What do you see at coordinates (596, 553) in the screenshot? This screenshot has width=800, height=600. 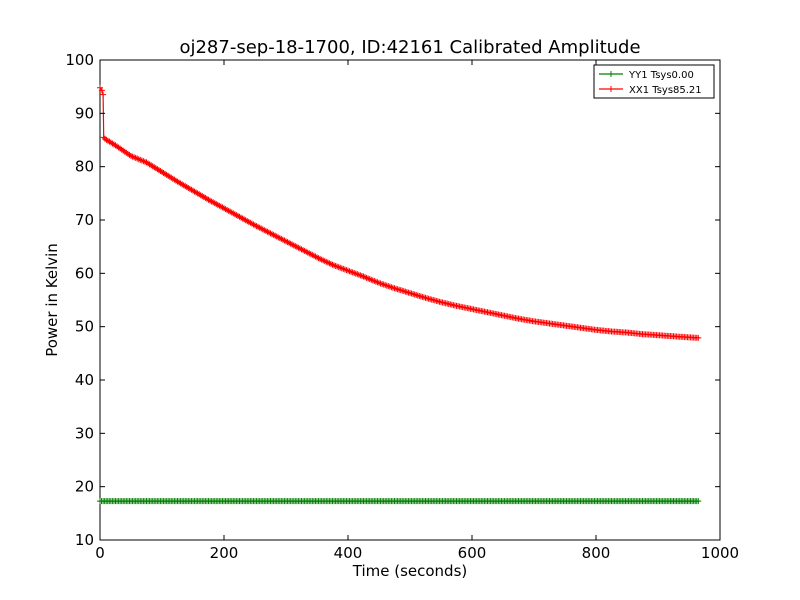 I see `x-tick-label: 800` at bounding box center [596, 553].